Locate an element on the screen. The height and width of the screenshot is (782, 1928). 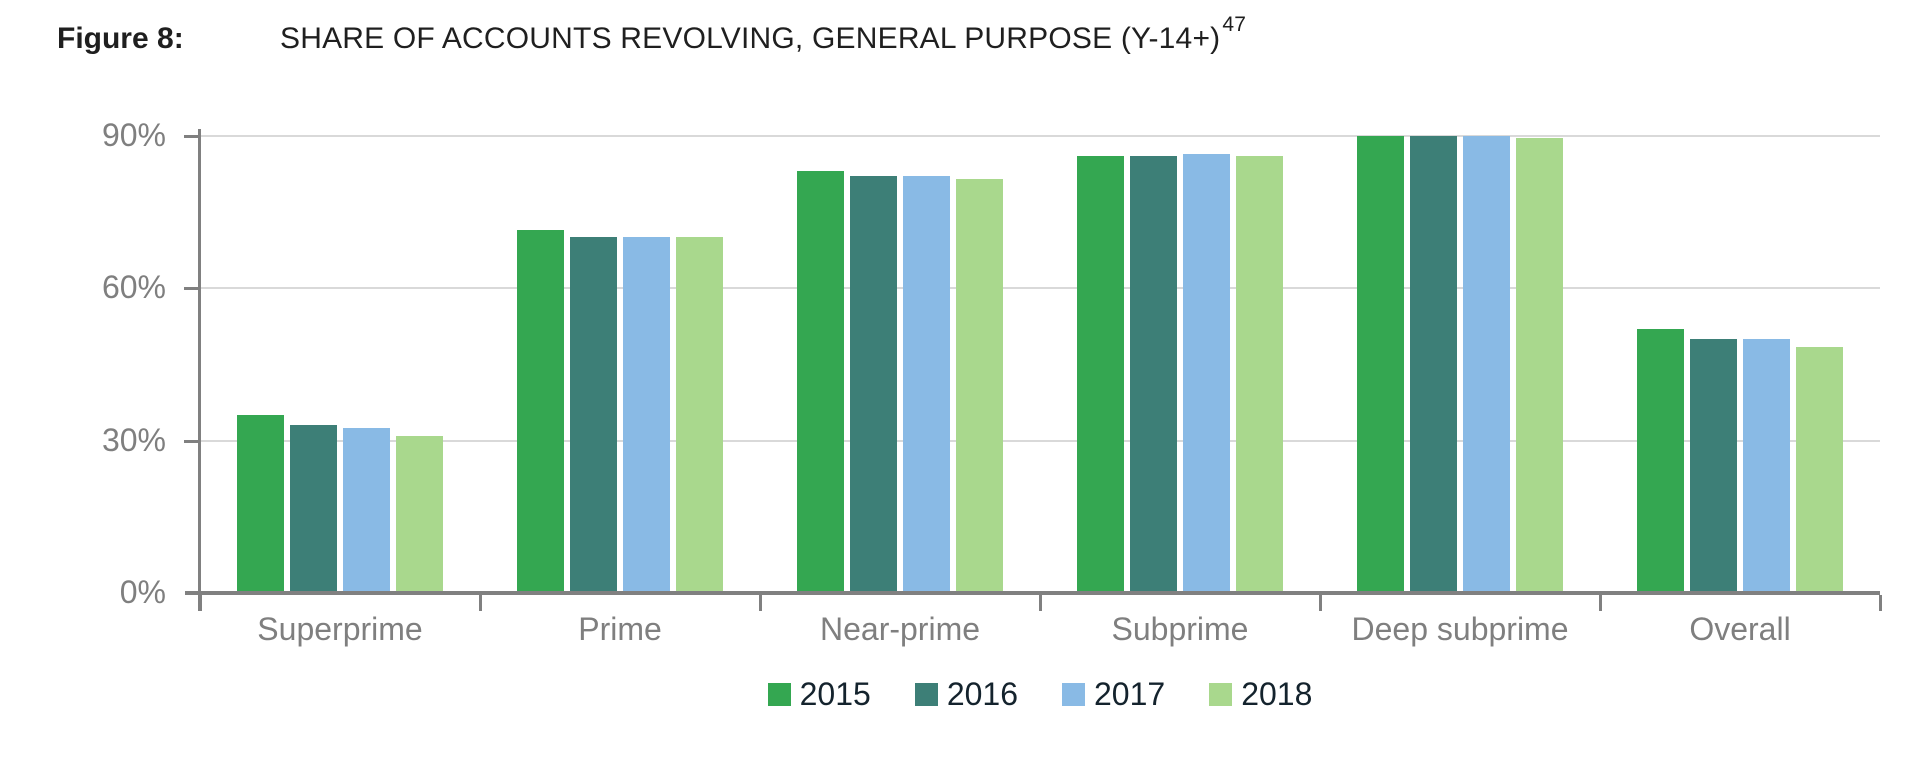
bar-deep-subprime-2015 is located at coordinates (1380, 364).